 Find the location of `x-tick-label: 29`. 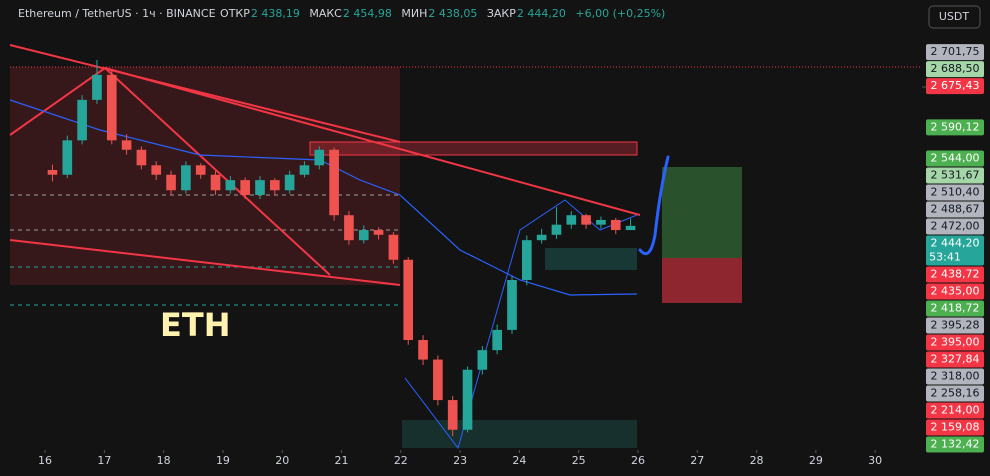

x-tick-label: 29 is located at coordinates (816, 460).